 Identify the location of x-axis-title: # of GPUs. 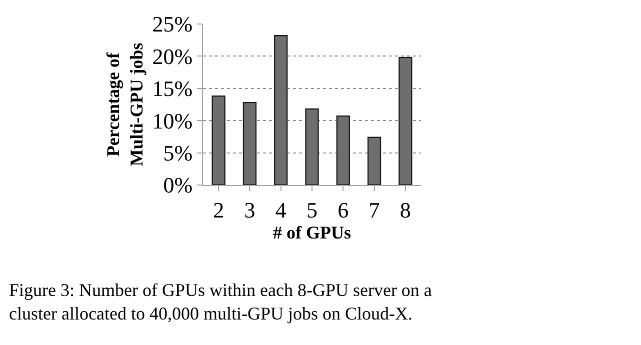
(312, 232).